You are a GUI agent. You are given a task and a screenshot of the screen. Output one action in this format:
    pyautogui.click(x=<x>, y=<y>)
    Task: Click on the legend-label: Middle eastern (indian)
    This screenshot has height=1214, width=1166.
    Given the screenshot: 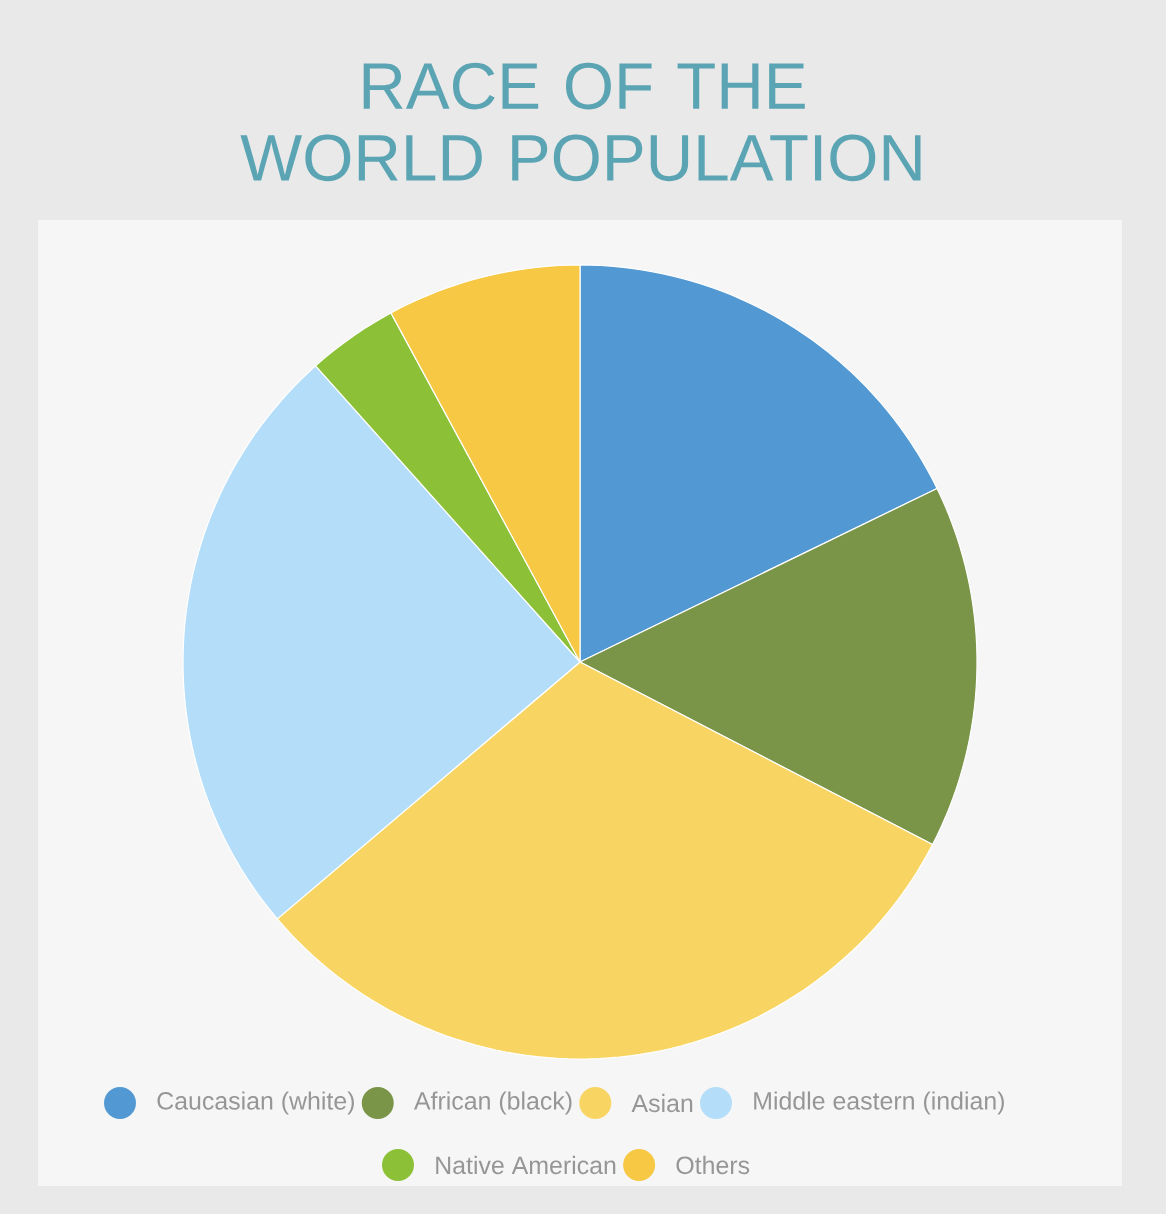 What is the action you would take?
    pyautogui.click(x=879, y=1103)
    